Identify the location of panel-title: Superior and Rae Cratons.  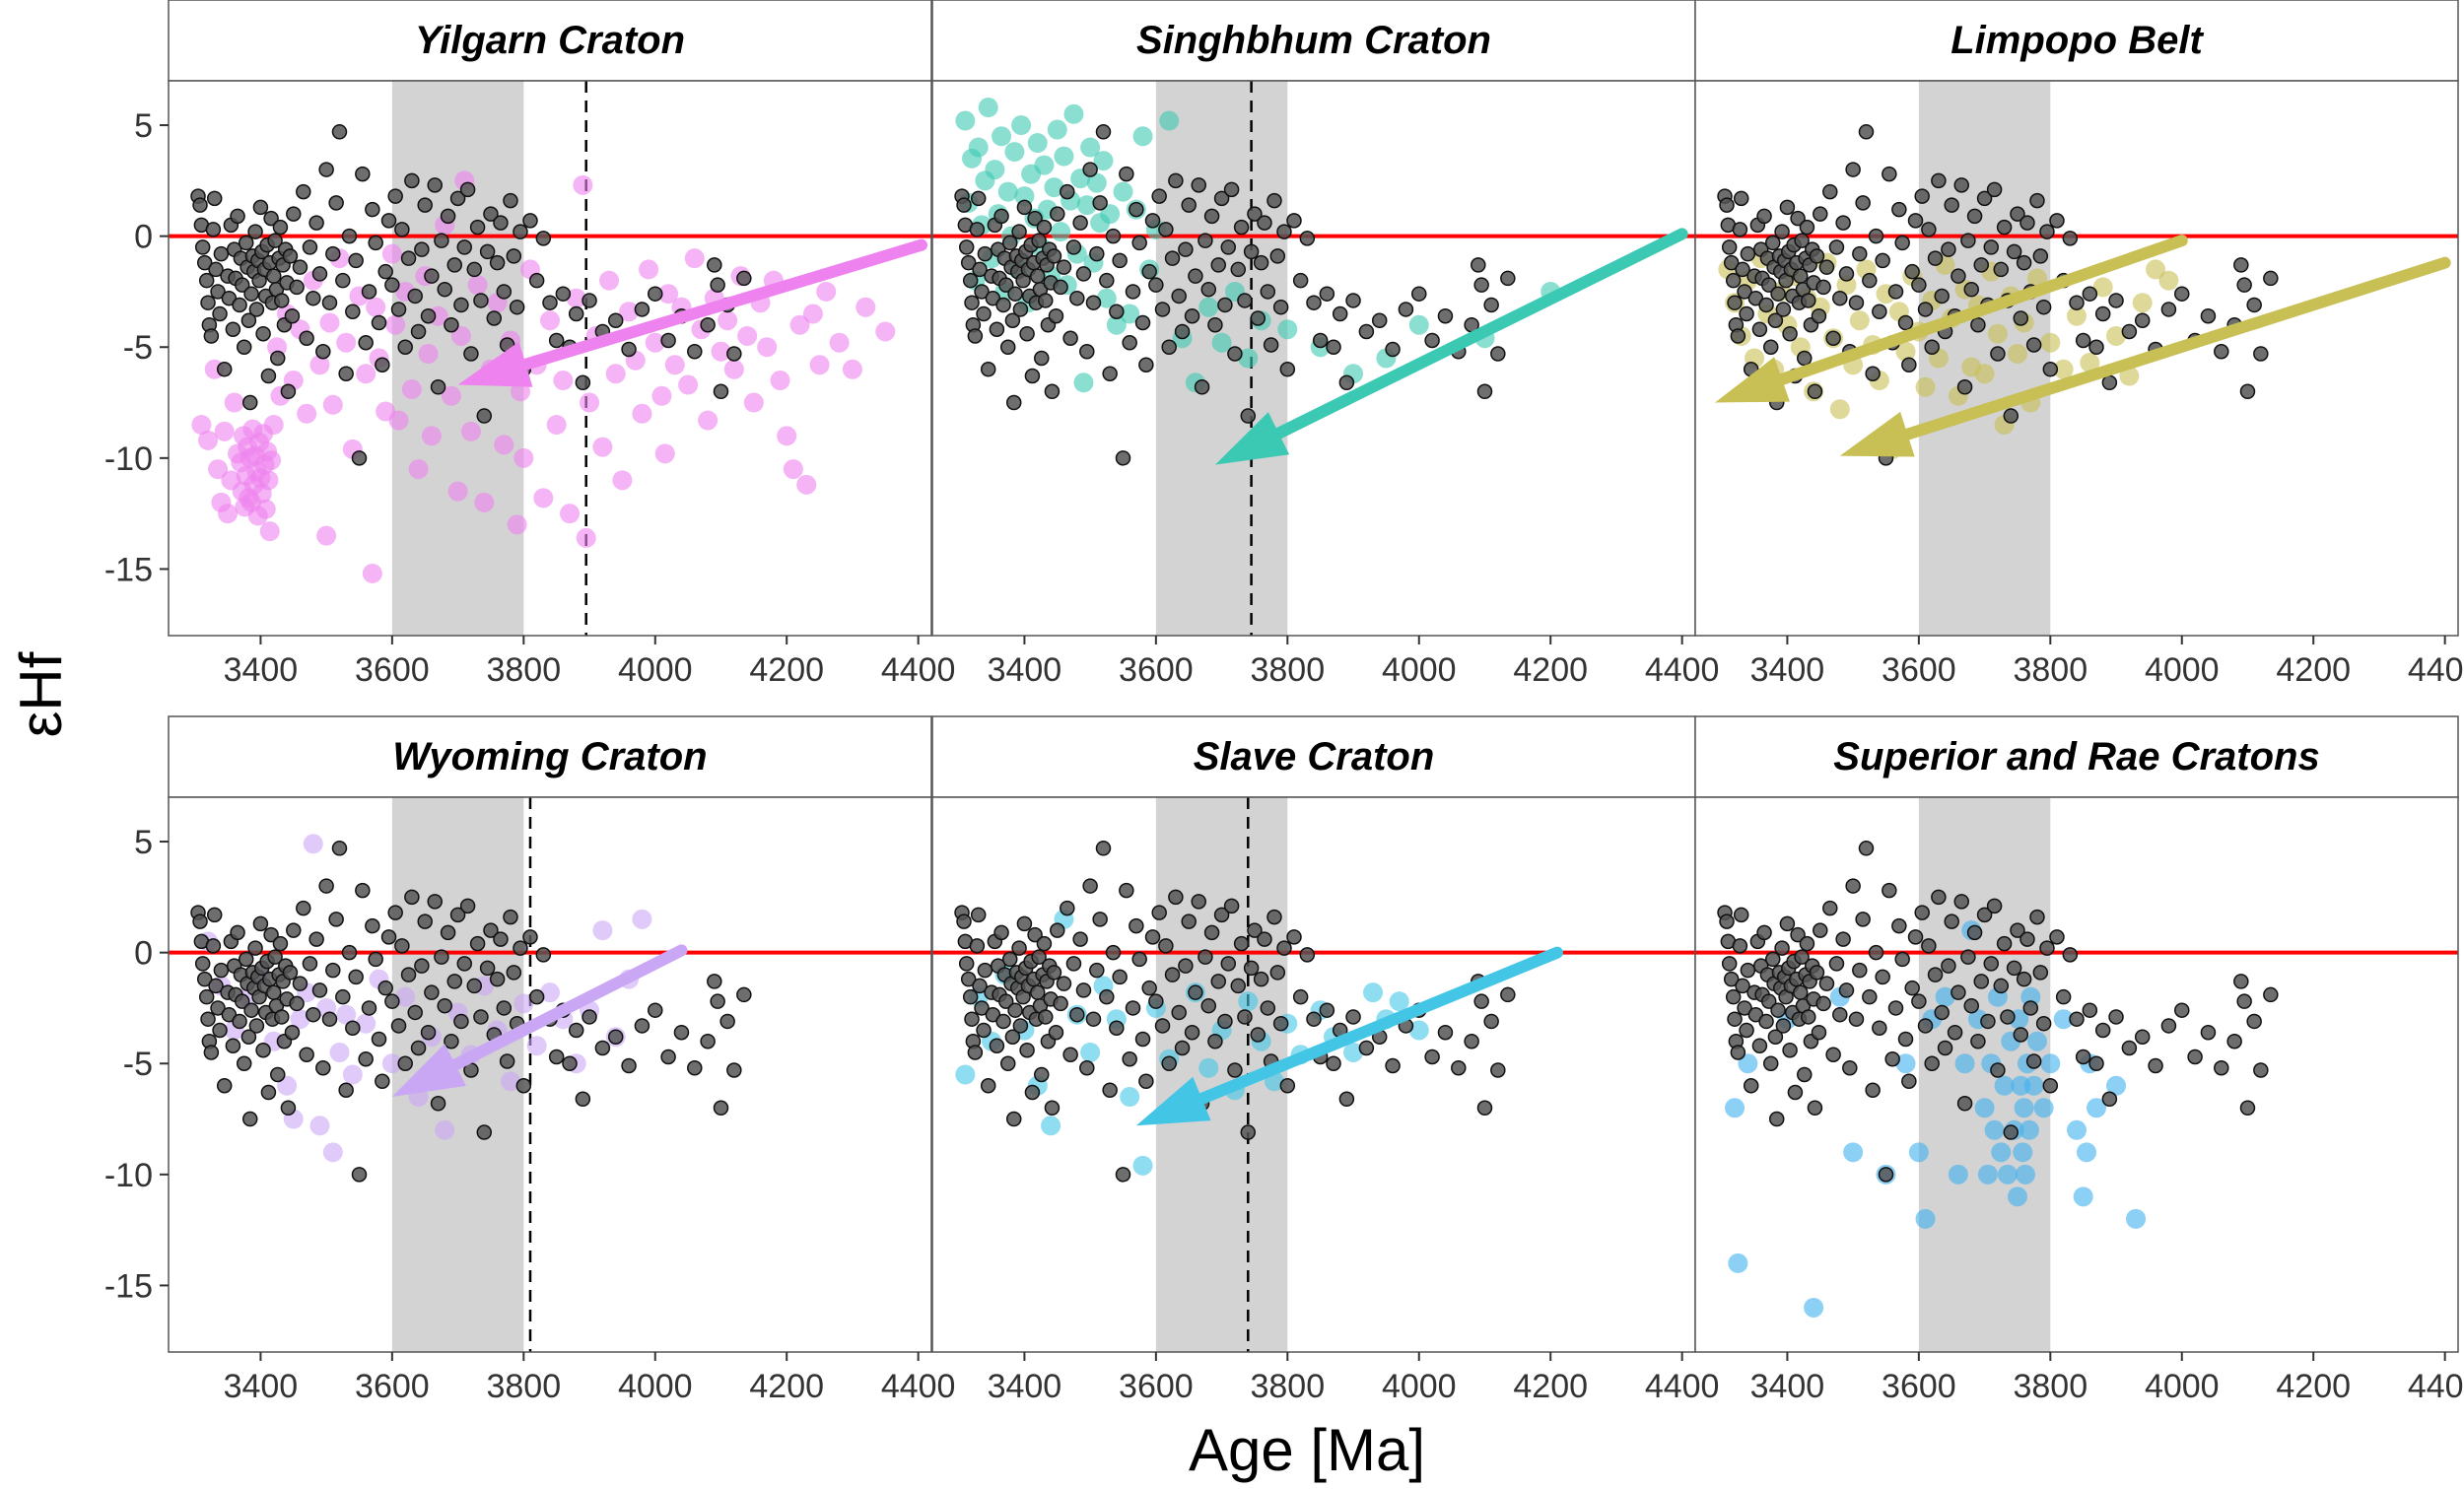
(2076, 756).